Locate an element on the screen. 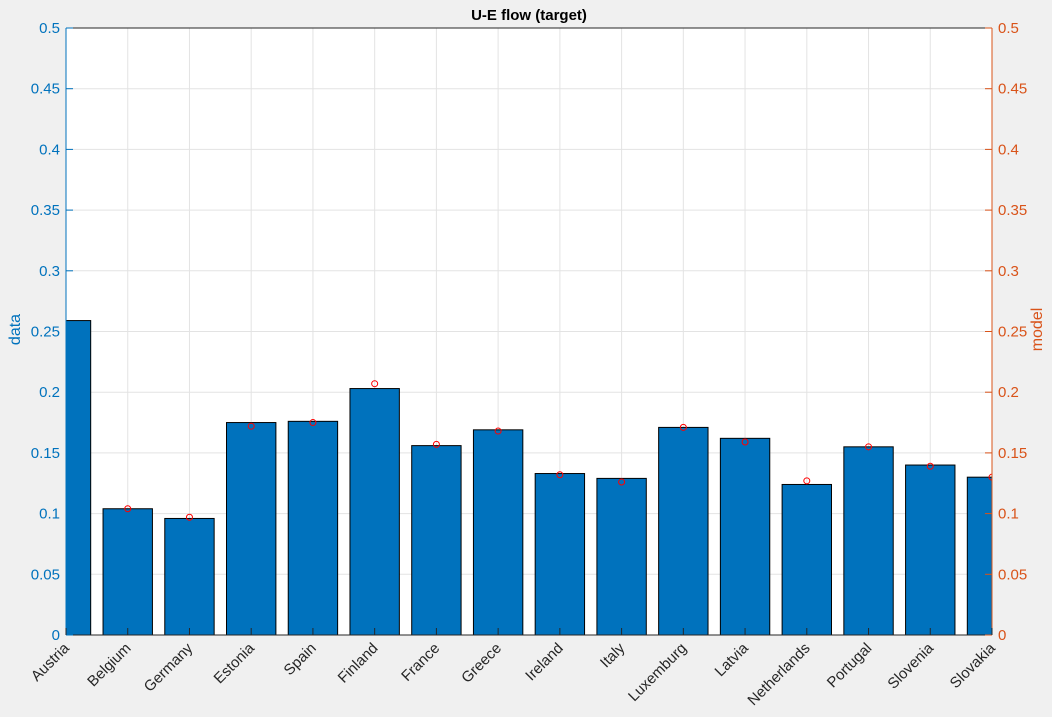  right-tick-label: 0 is located at coordinates (1002, 635).